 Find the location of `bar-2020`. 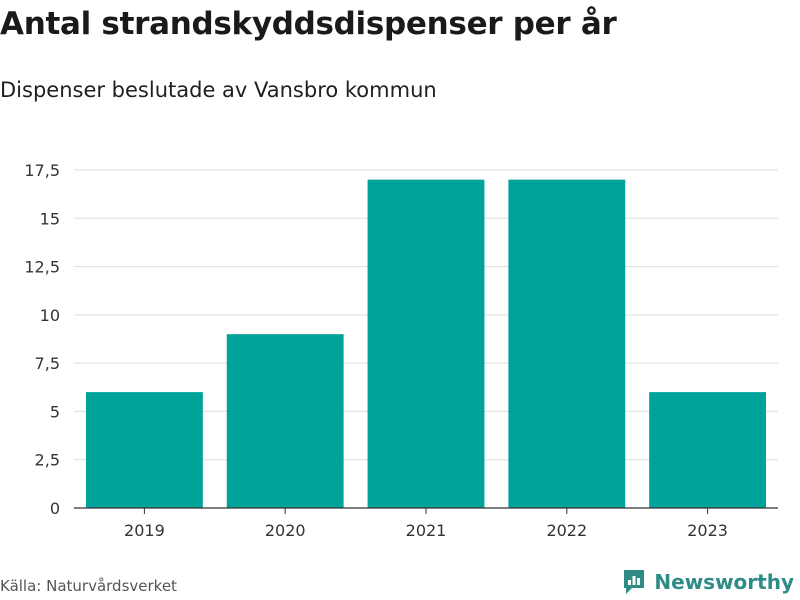

bar-2020 is located at coordinates (285, 421).